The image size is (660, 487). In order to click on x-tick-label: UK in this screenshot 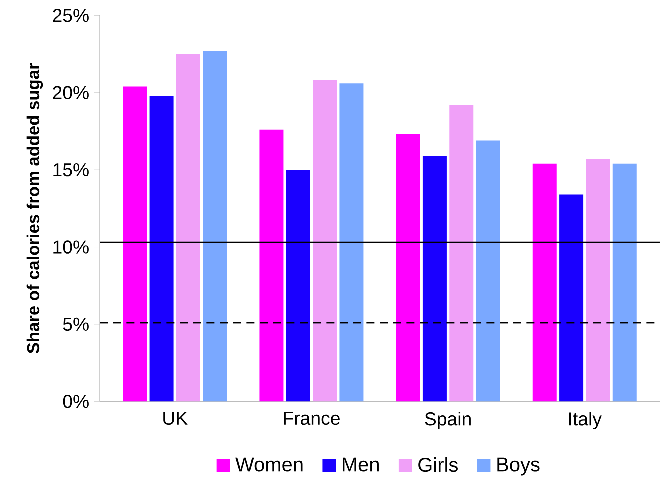, I will do `click(176, 419)`.